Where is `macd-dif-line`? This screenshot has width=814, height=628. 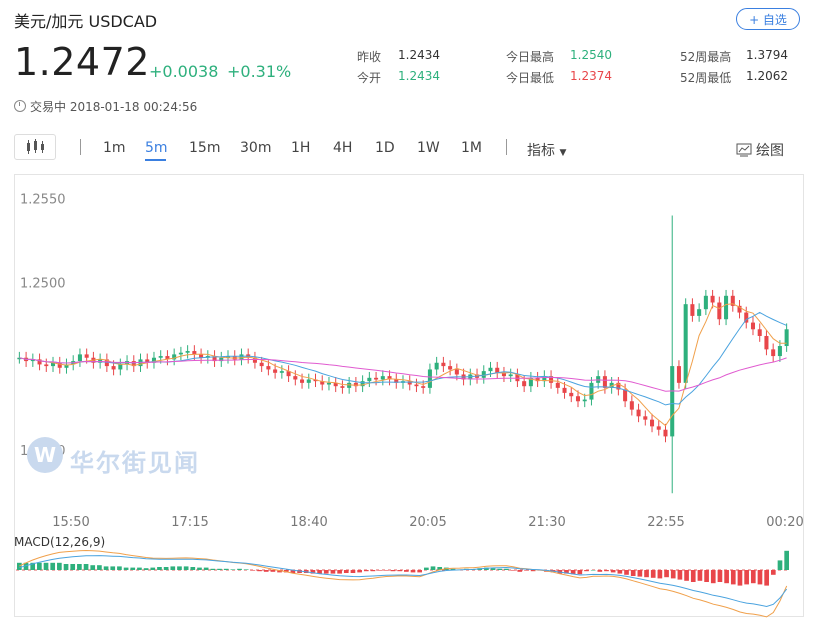 macd-dif-line is located at coordinates (403, 583).